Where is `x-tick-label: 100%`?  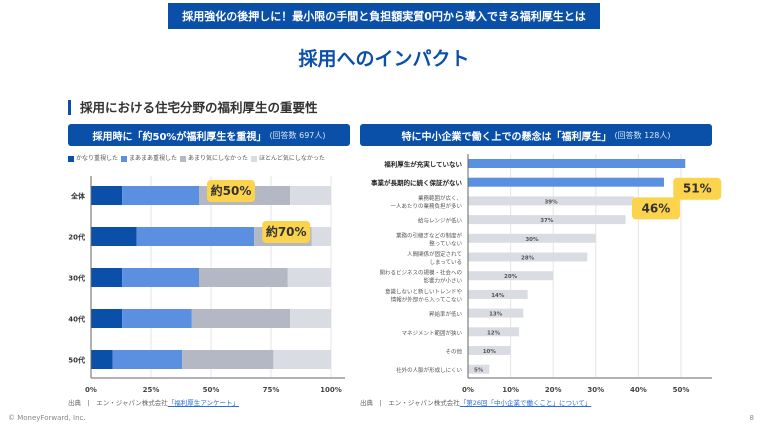 x-tick-label: 100% is located at coordinates (331, 390).